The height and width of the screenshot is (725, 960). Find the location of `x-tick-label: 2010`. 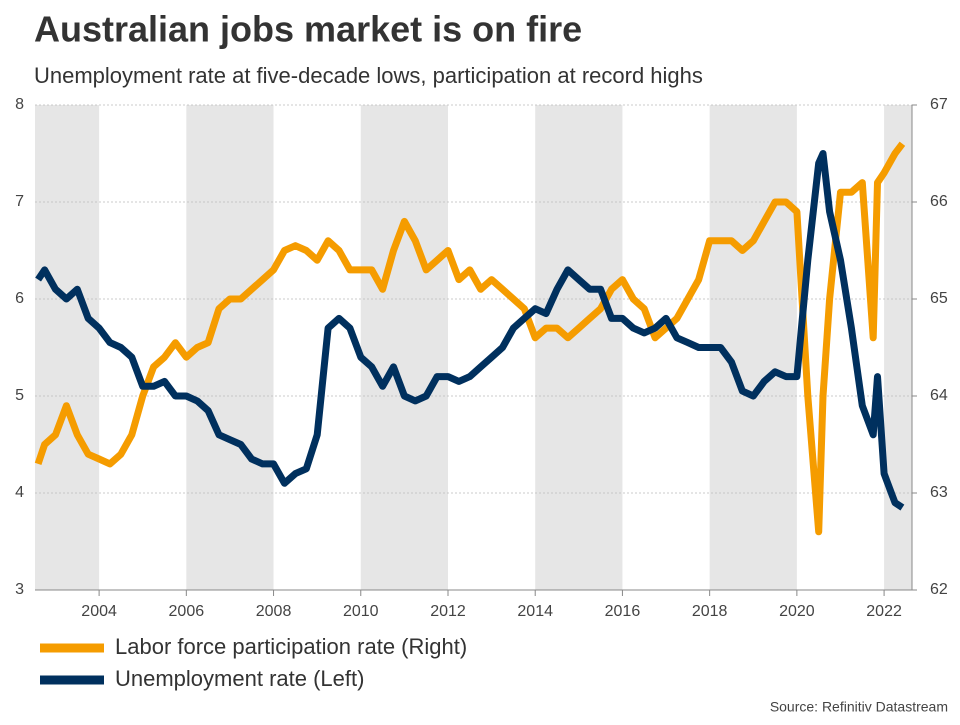

x-tick-label: 2010 is located at coordinates (361, 611).